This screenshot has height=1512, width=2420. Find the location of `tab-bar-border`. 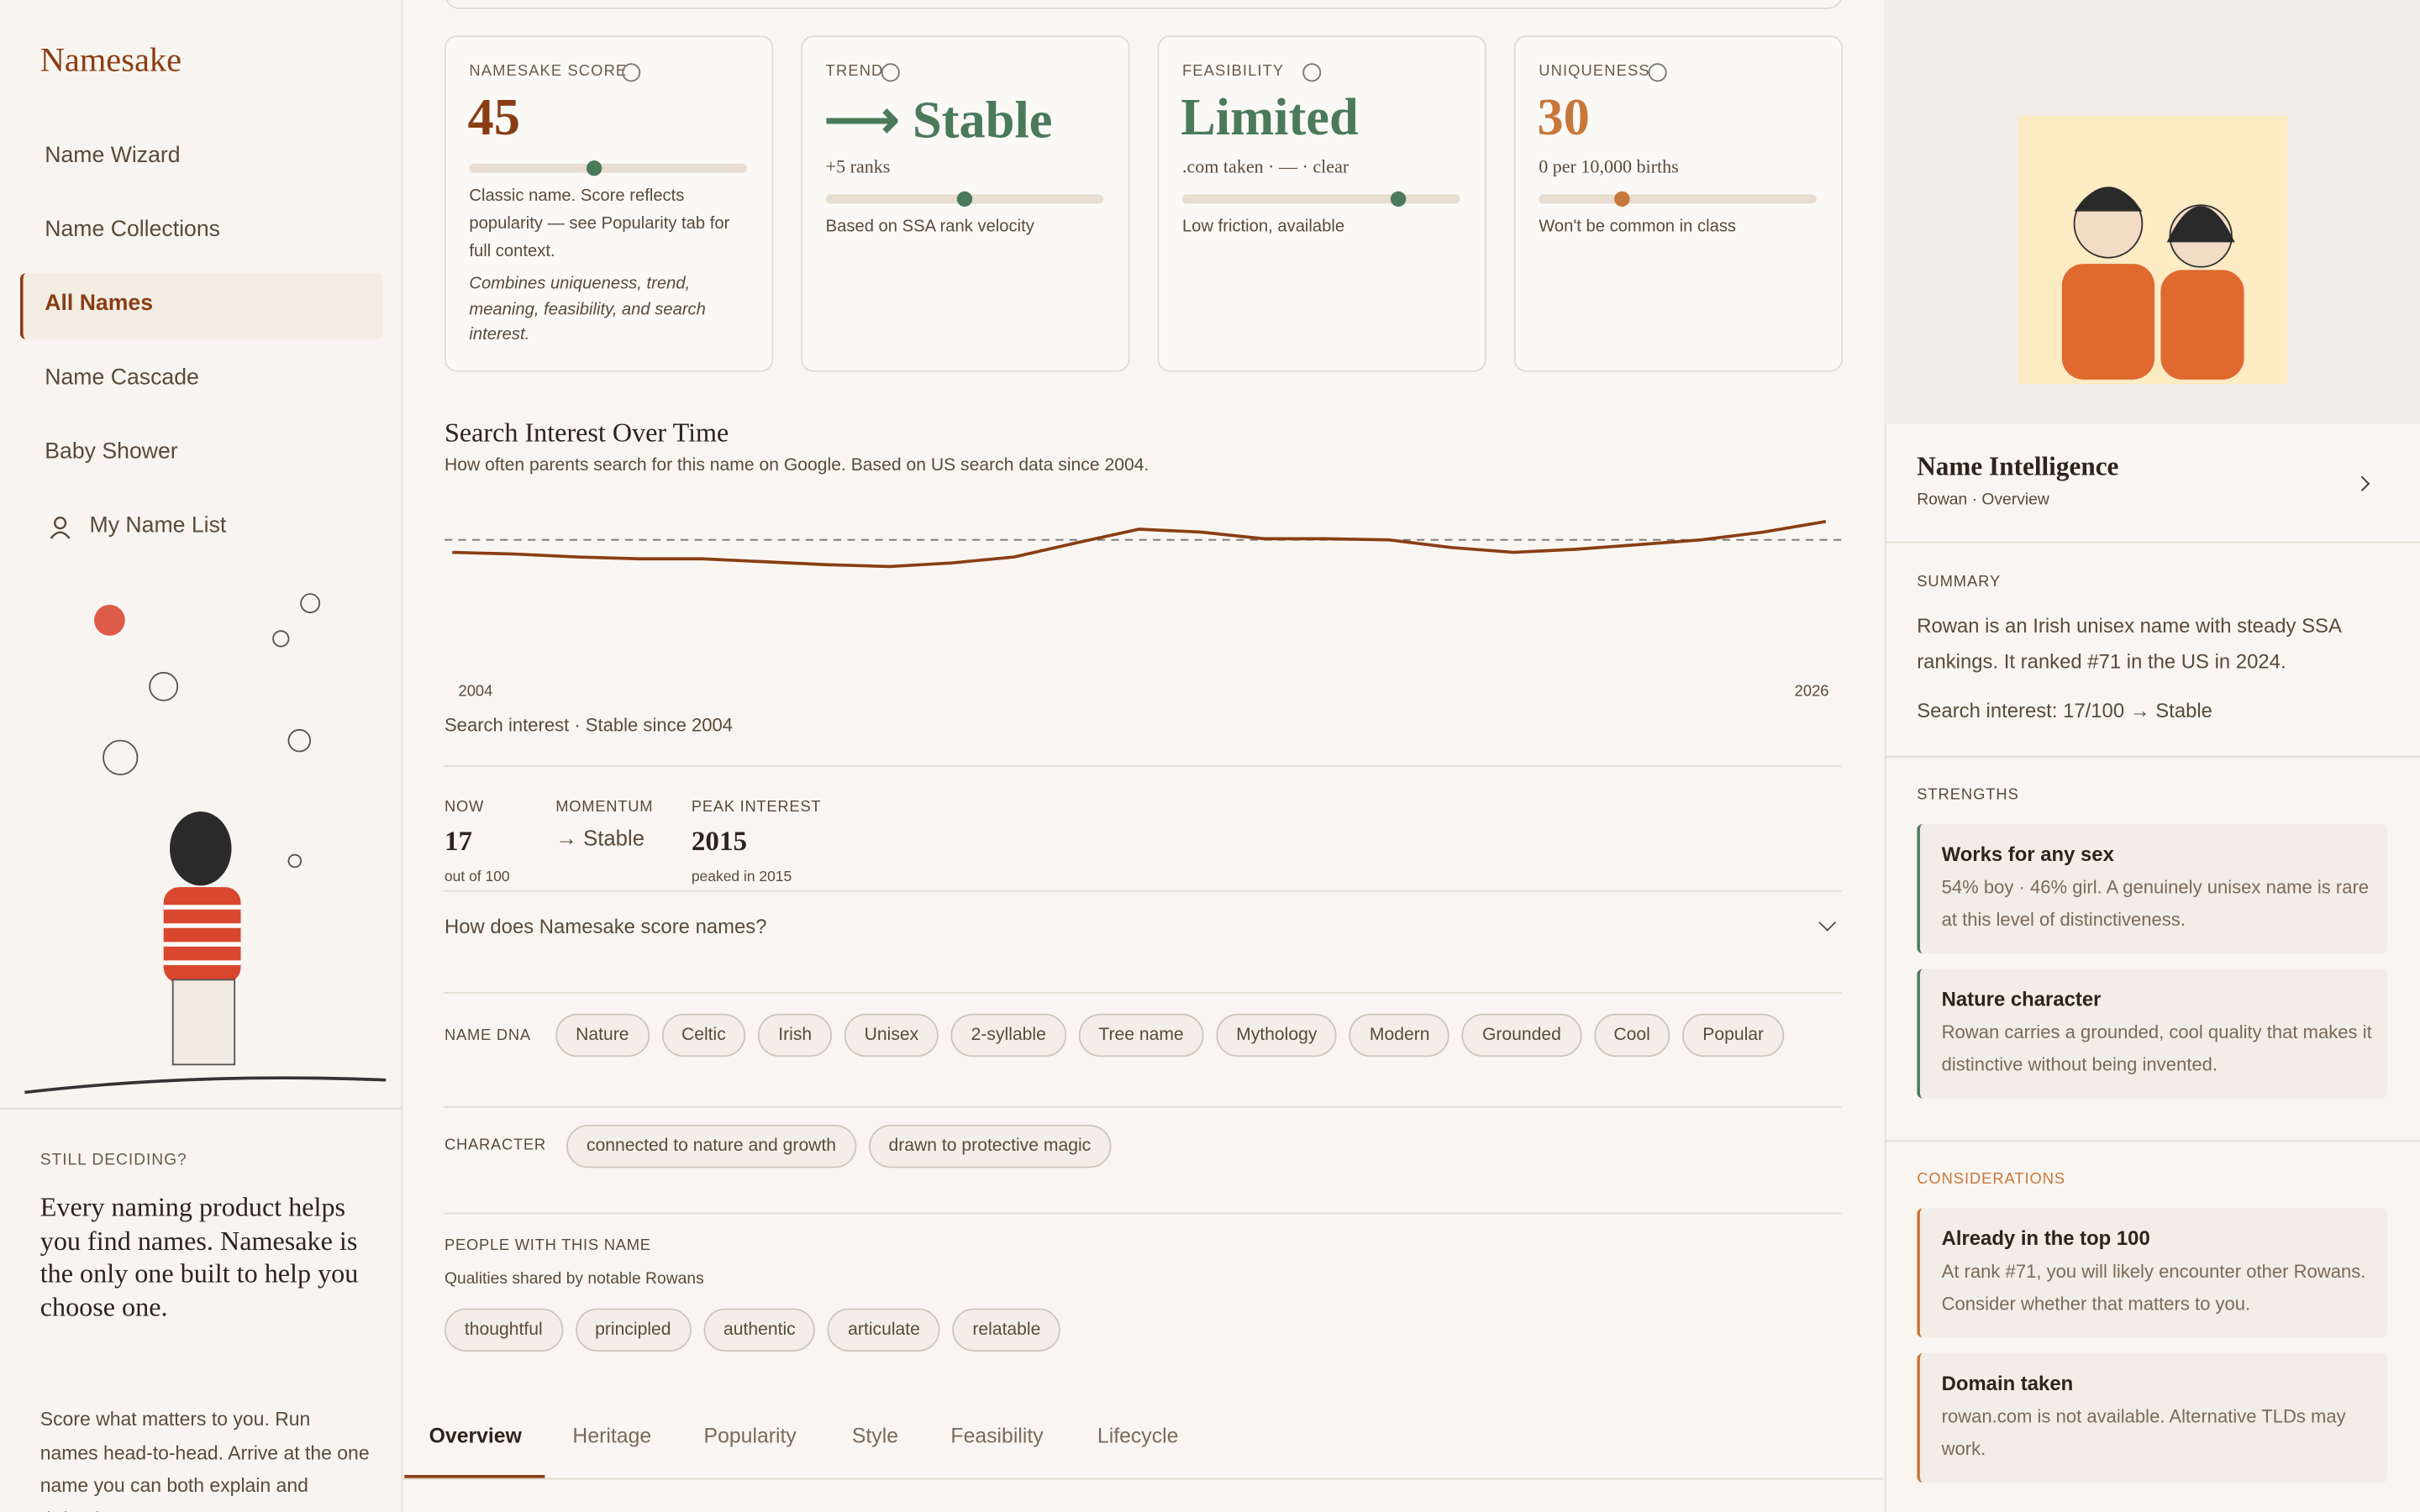

tab-bar-border is located at coordinates (1142, 1479).